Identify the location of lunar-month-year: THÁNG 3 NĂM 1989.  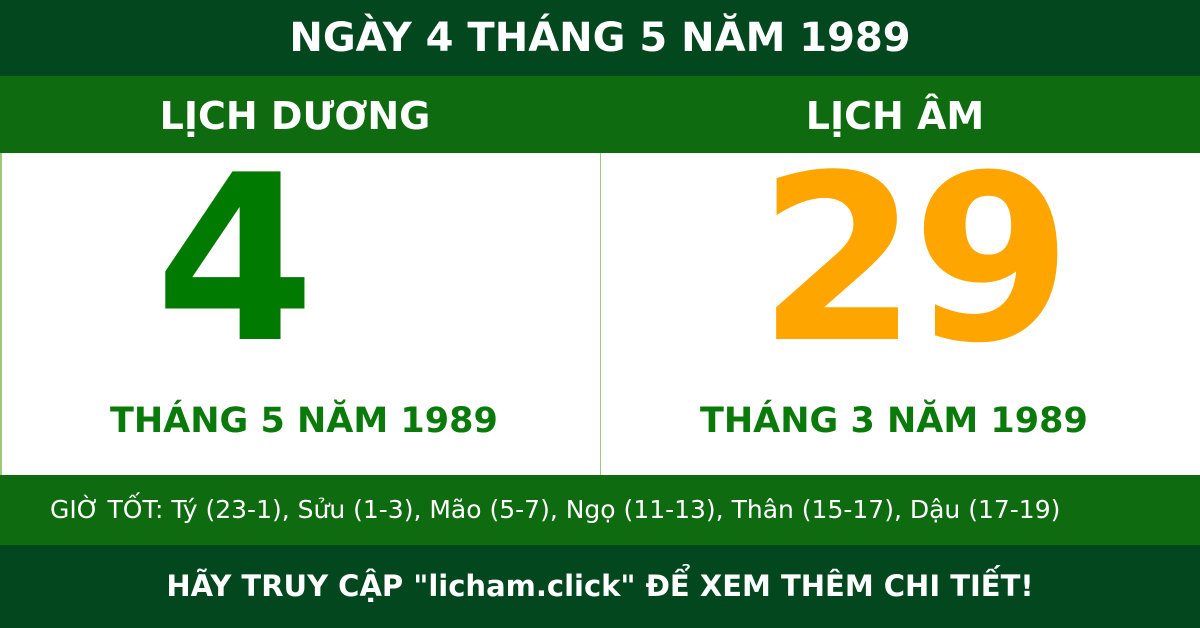
(894, 421).